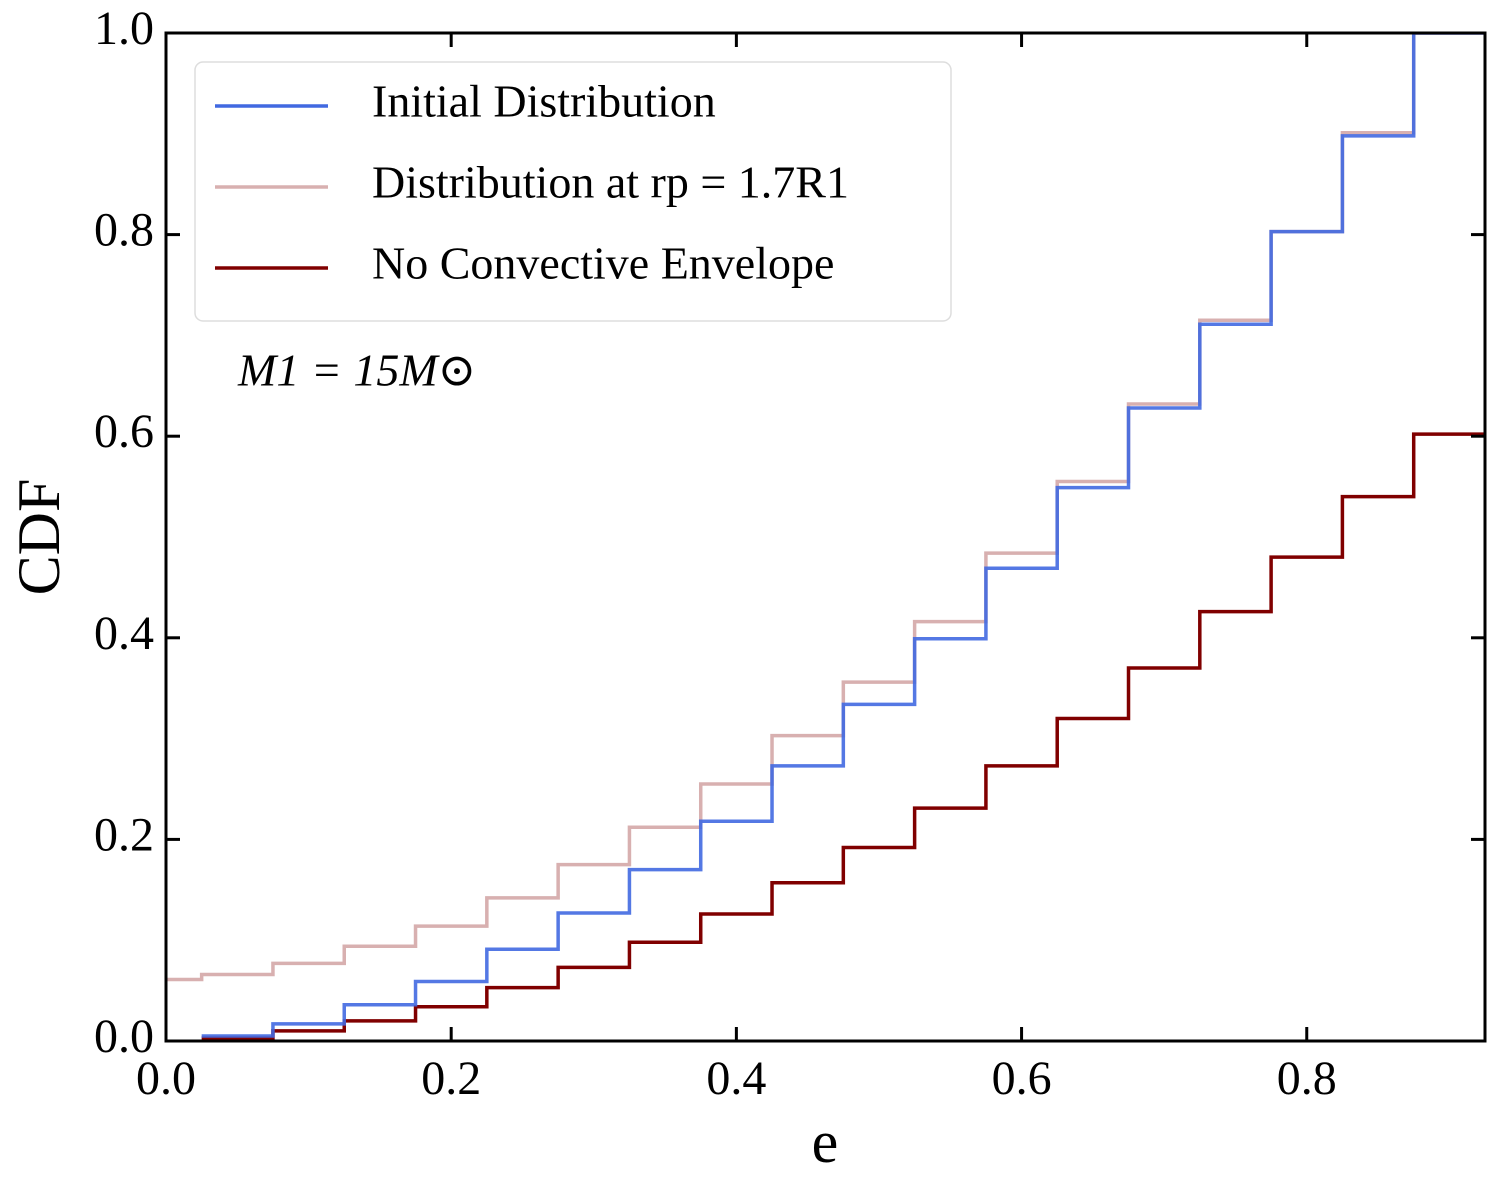 This screenshot has height=1193, width=1500. Describe the element at coordinates (124, 633) in the screenshot. I see `y-tick-label: 0.4` at that location.